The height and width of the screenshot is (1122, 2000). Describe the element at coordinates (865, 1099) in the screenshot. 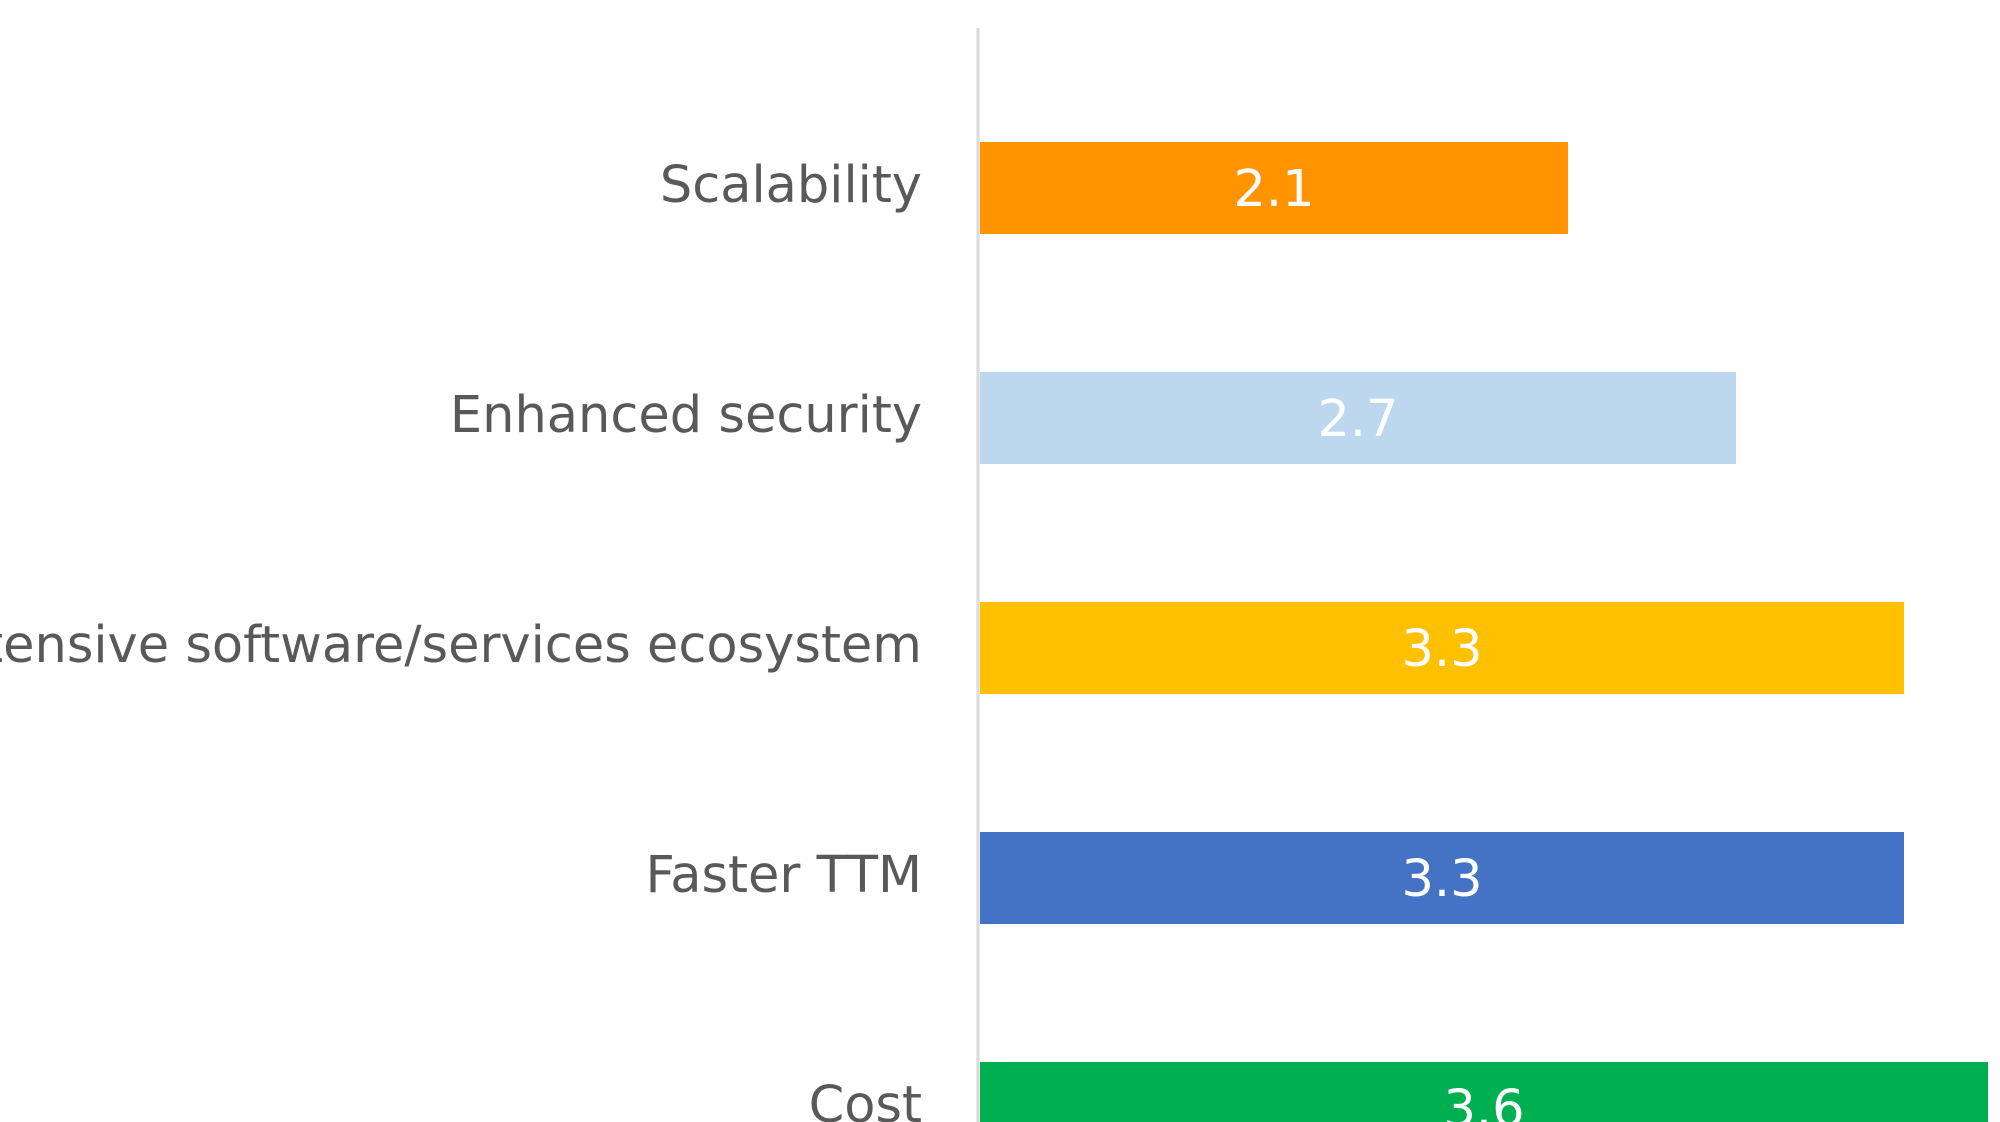

I see `category-label-4: Cost` at that location.